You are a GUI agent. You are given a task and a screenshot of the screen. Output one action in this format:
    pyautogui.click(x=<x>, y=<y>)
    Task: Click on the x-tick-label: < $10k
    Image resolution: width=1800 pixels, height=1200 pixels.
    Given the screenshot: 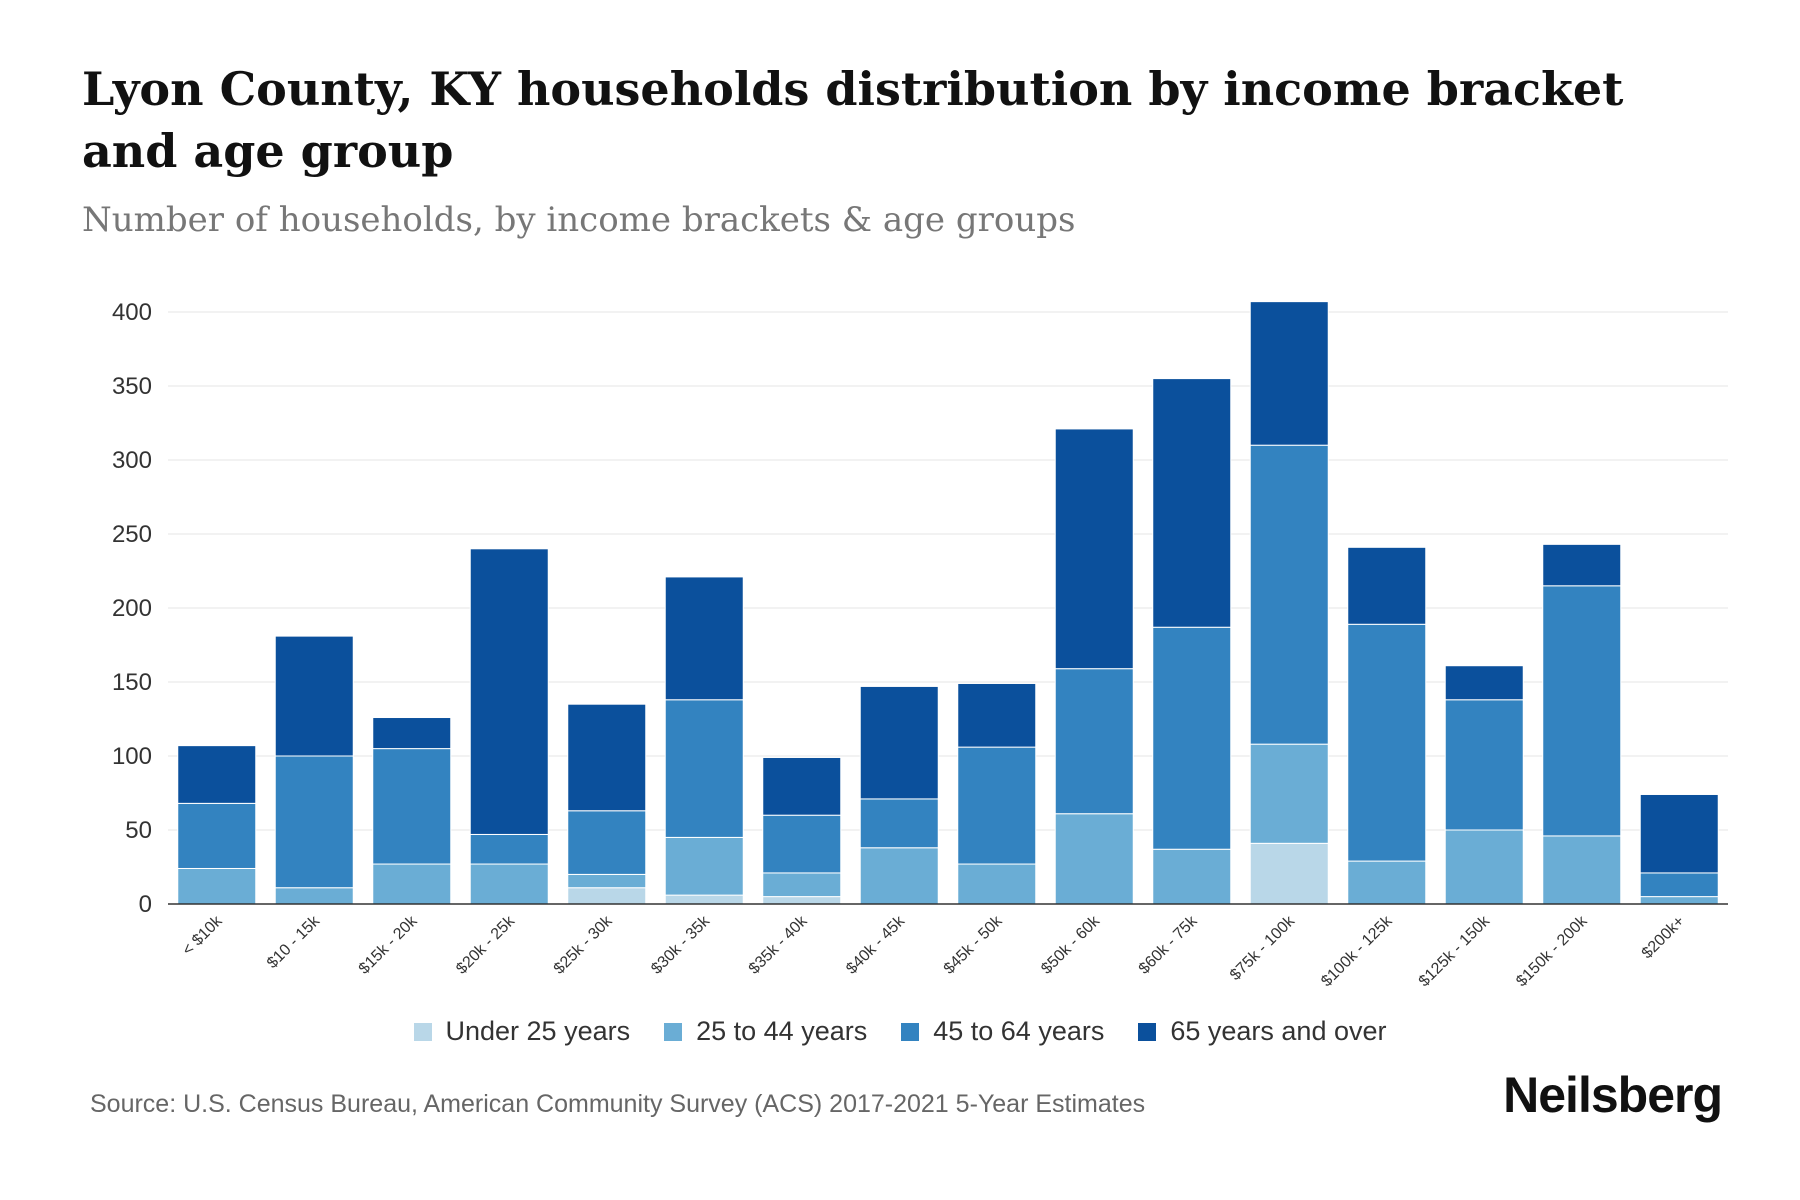 What is the action you would take?
    pyautogui.click(x=202, y=935)
    